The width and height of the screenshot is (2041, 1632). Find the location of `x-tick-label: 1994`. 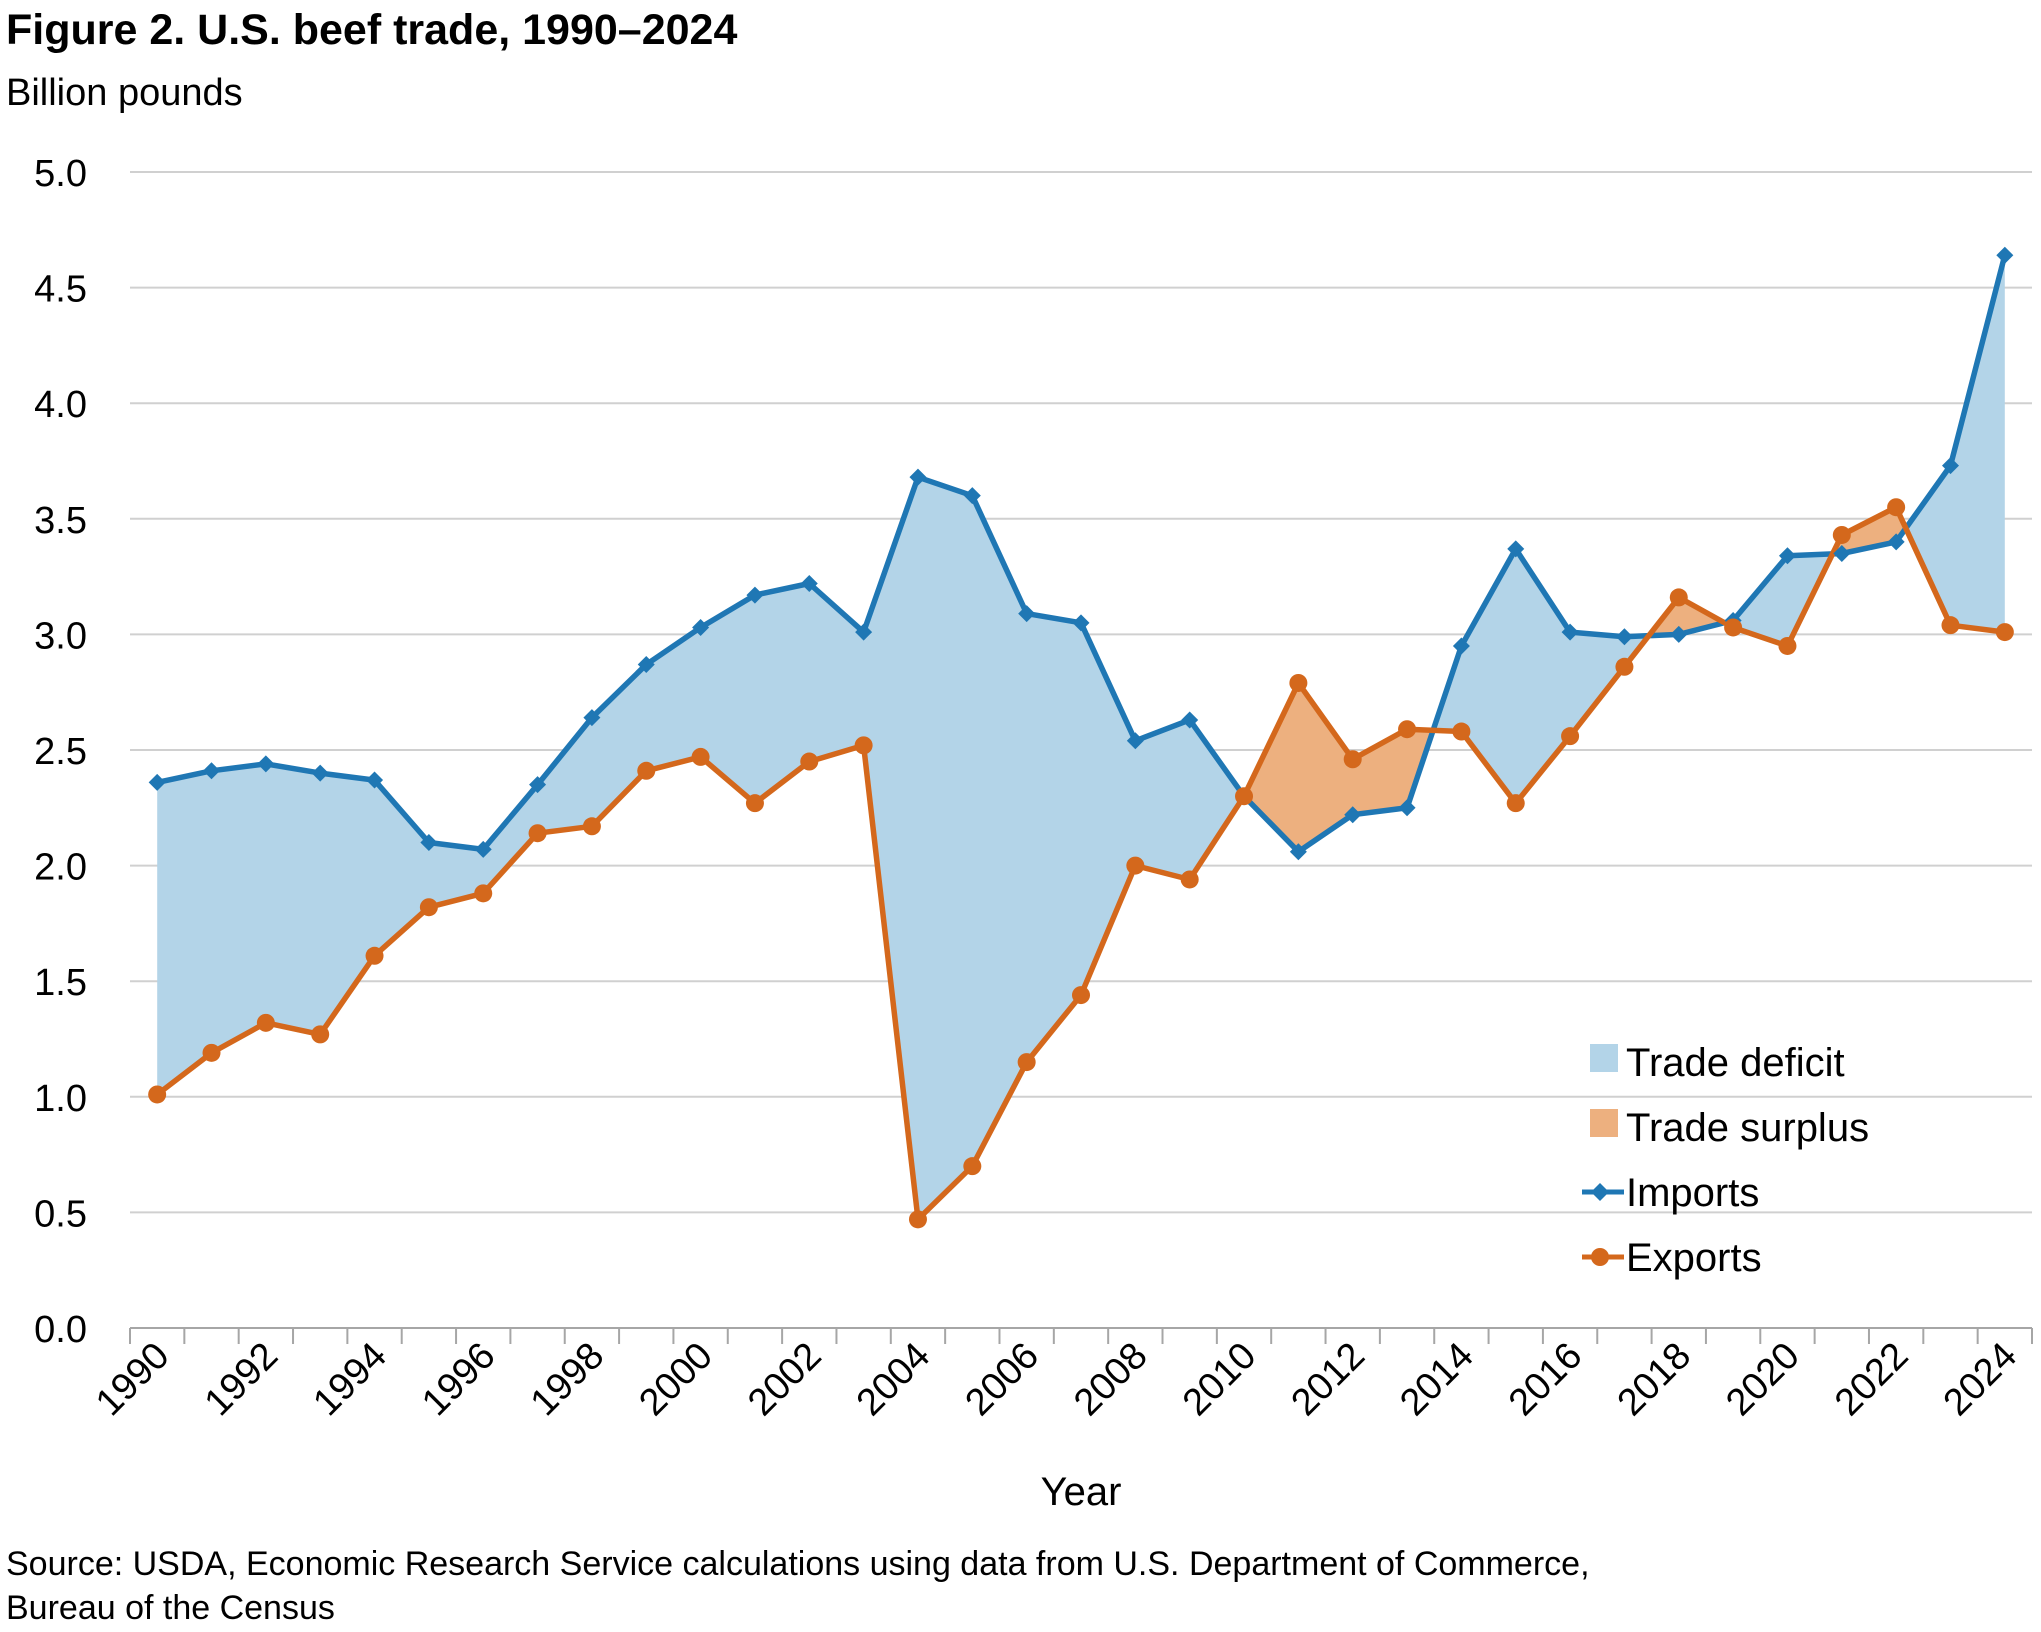

x-tick-label: 1994 is located at coordinates (349, 1379).